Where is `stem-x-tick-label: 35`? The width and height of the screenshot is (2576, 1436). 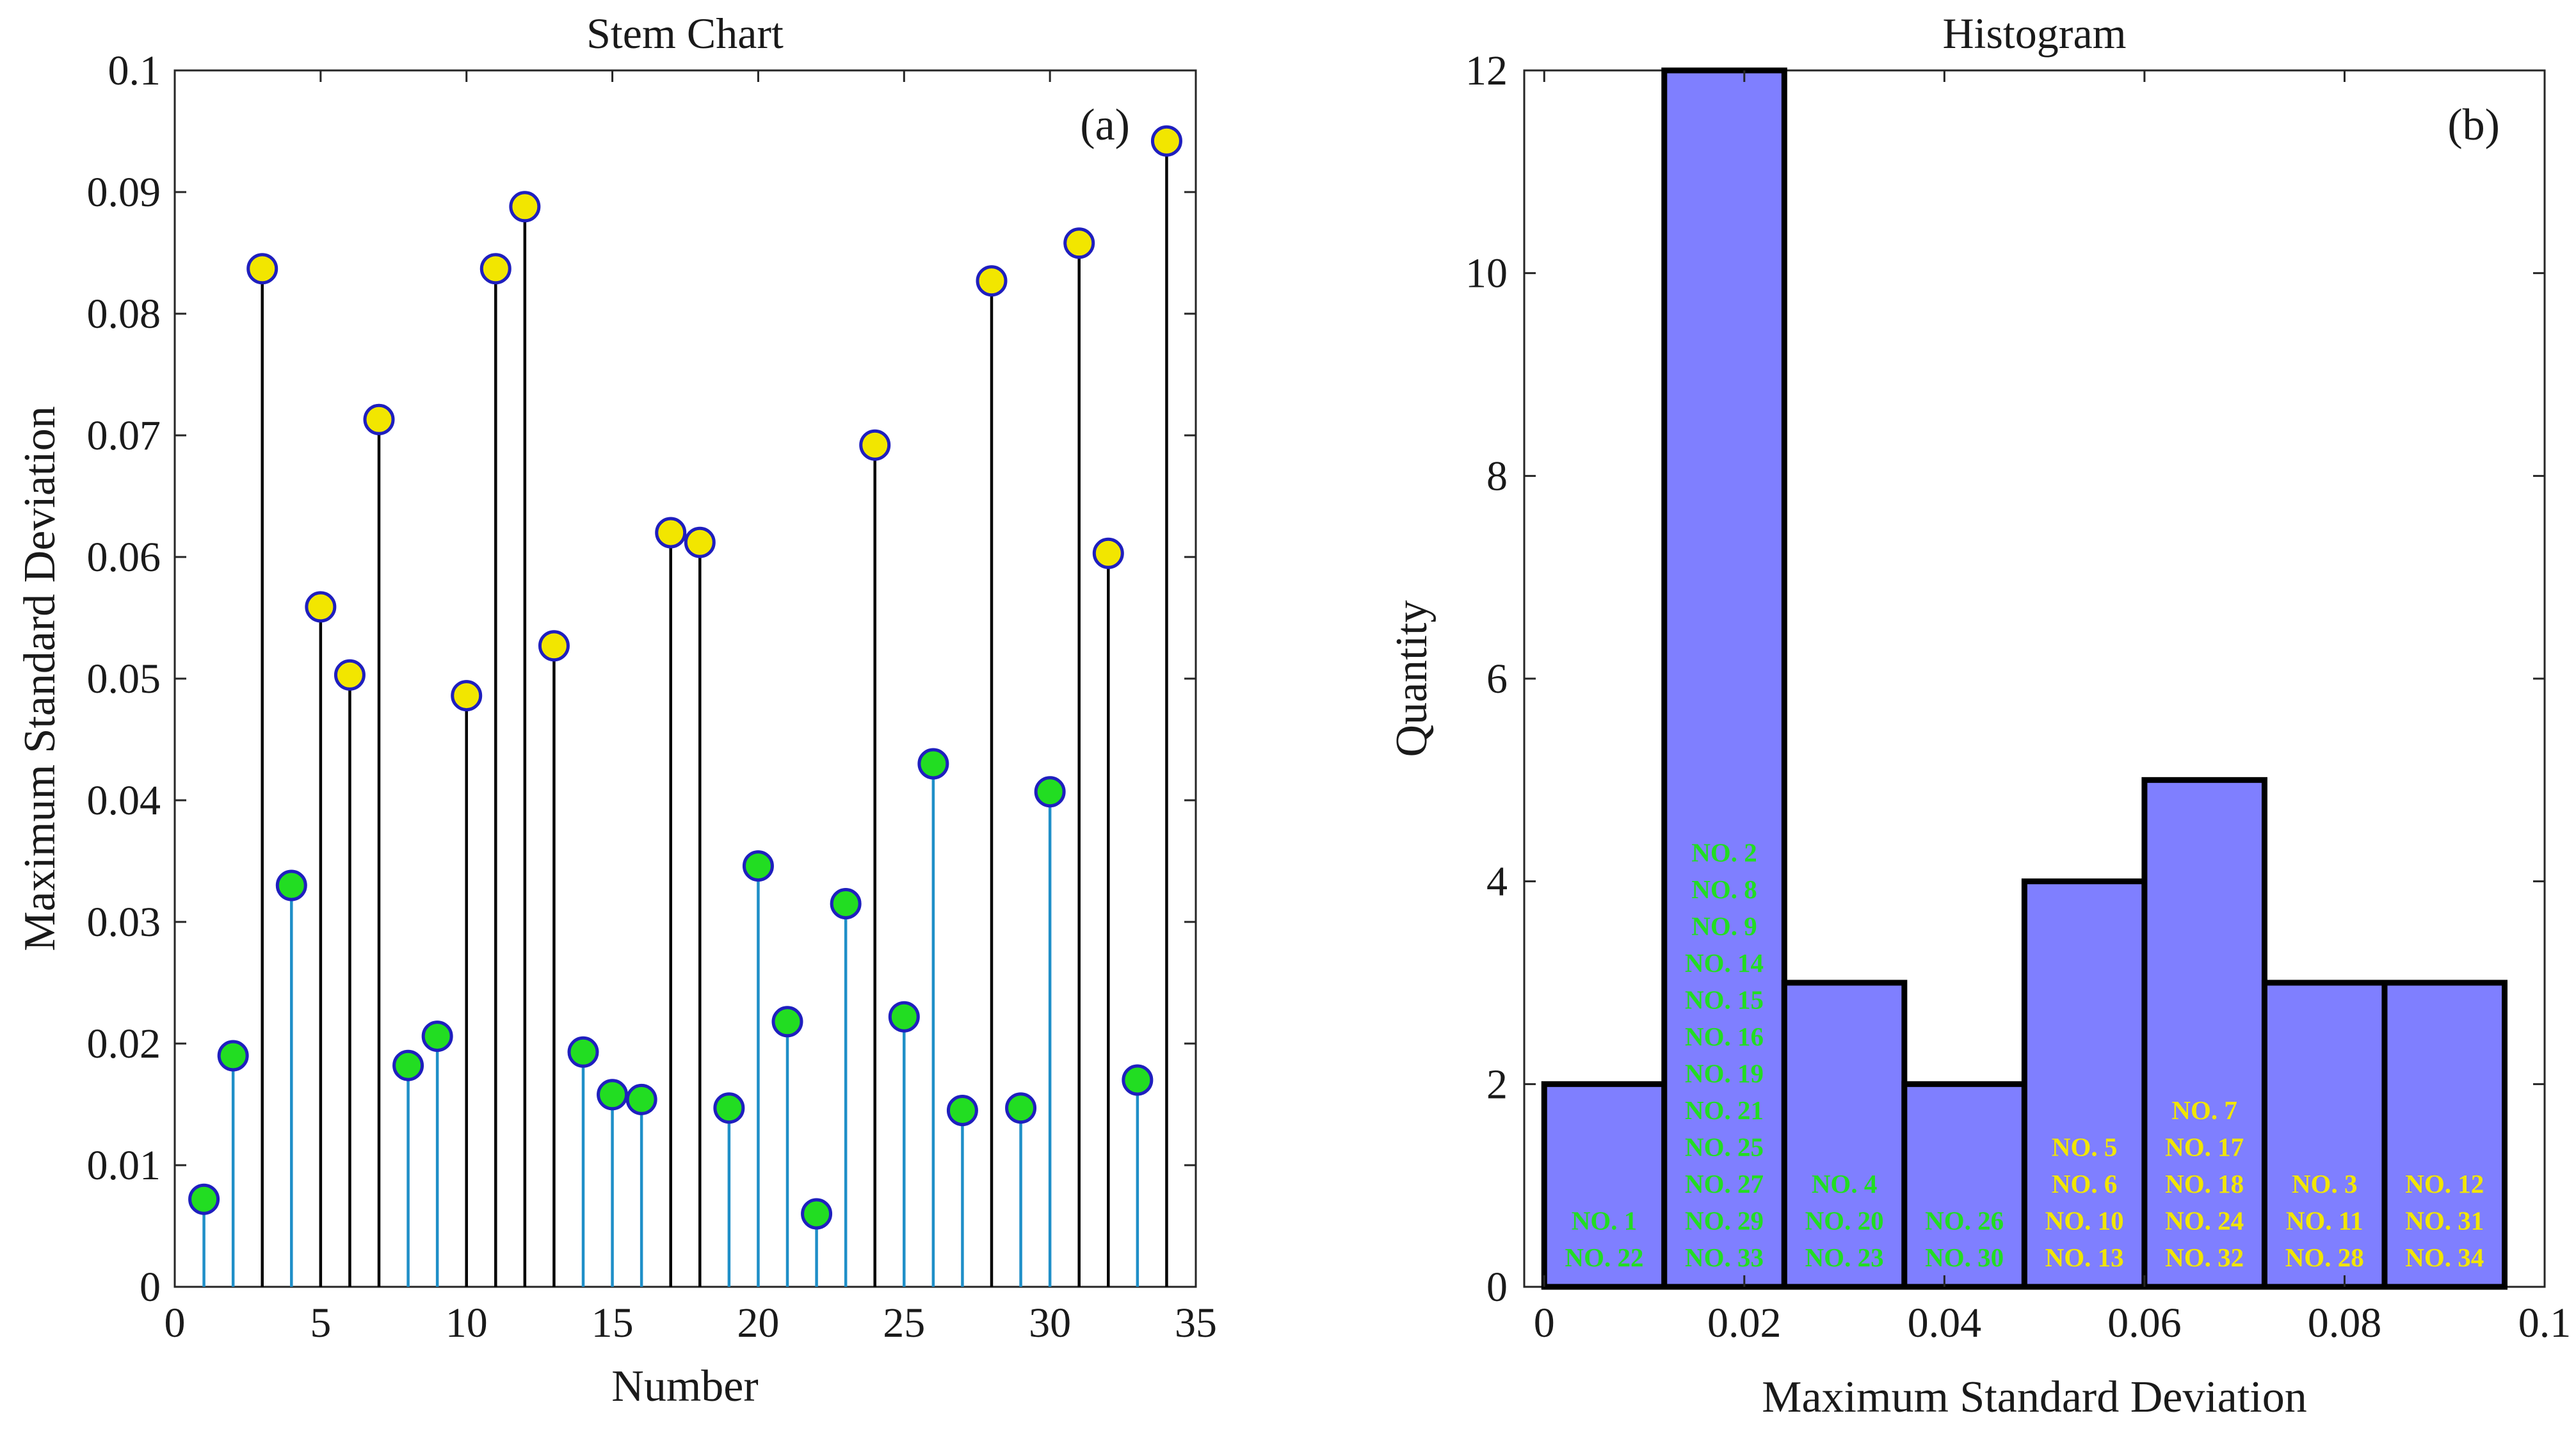
stem-x-tick-label: 35 is located at coordinates (1196, 1323).